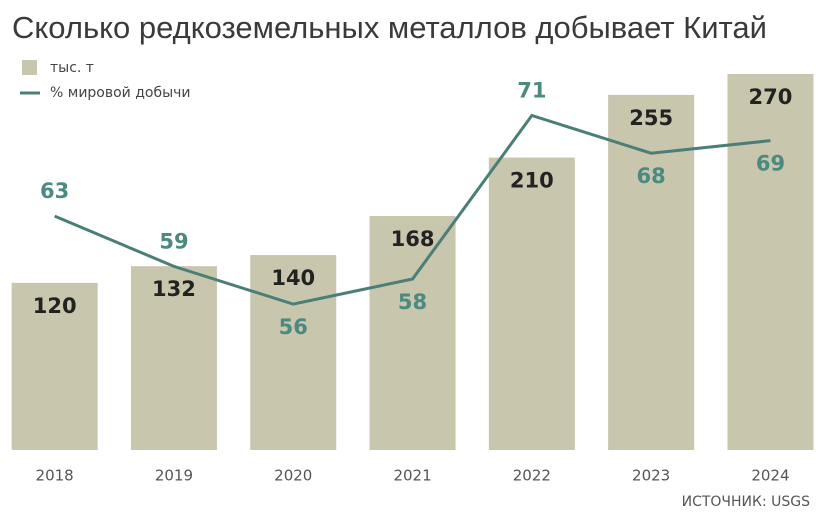 The image size is (825, 522). Describe the element at coordinates (651, 176) in the screenshot. I see `line-value-label: 68` at that location.